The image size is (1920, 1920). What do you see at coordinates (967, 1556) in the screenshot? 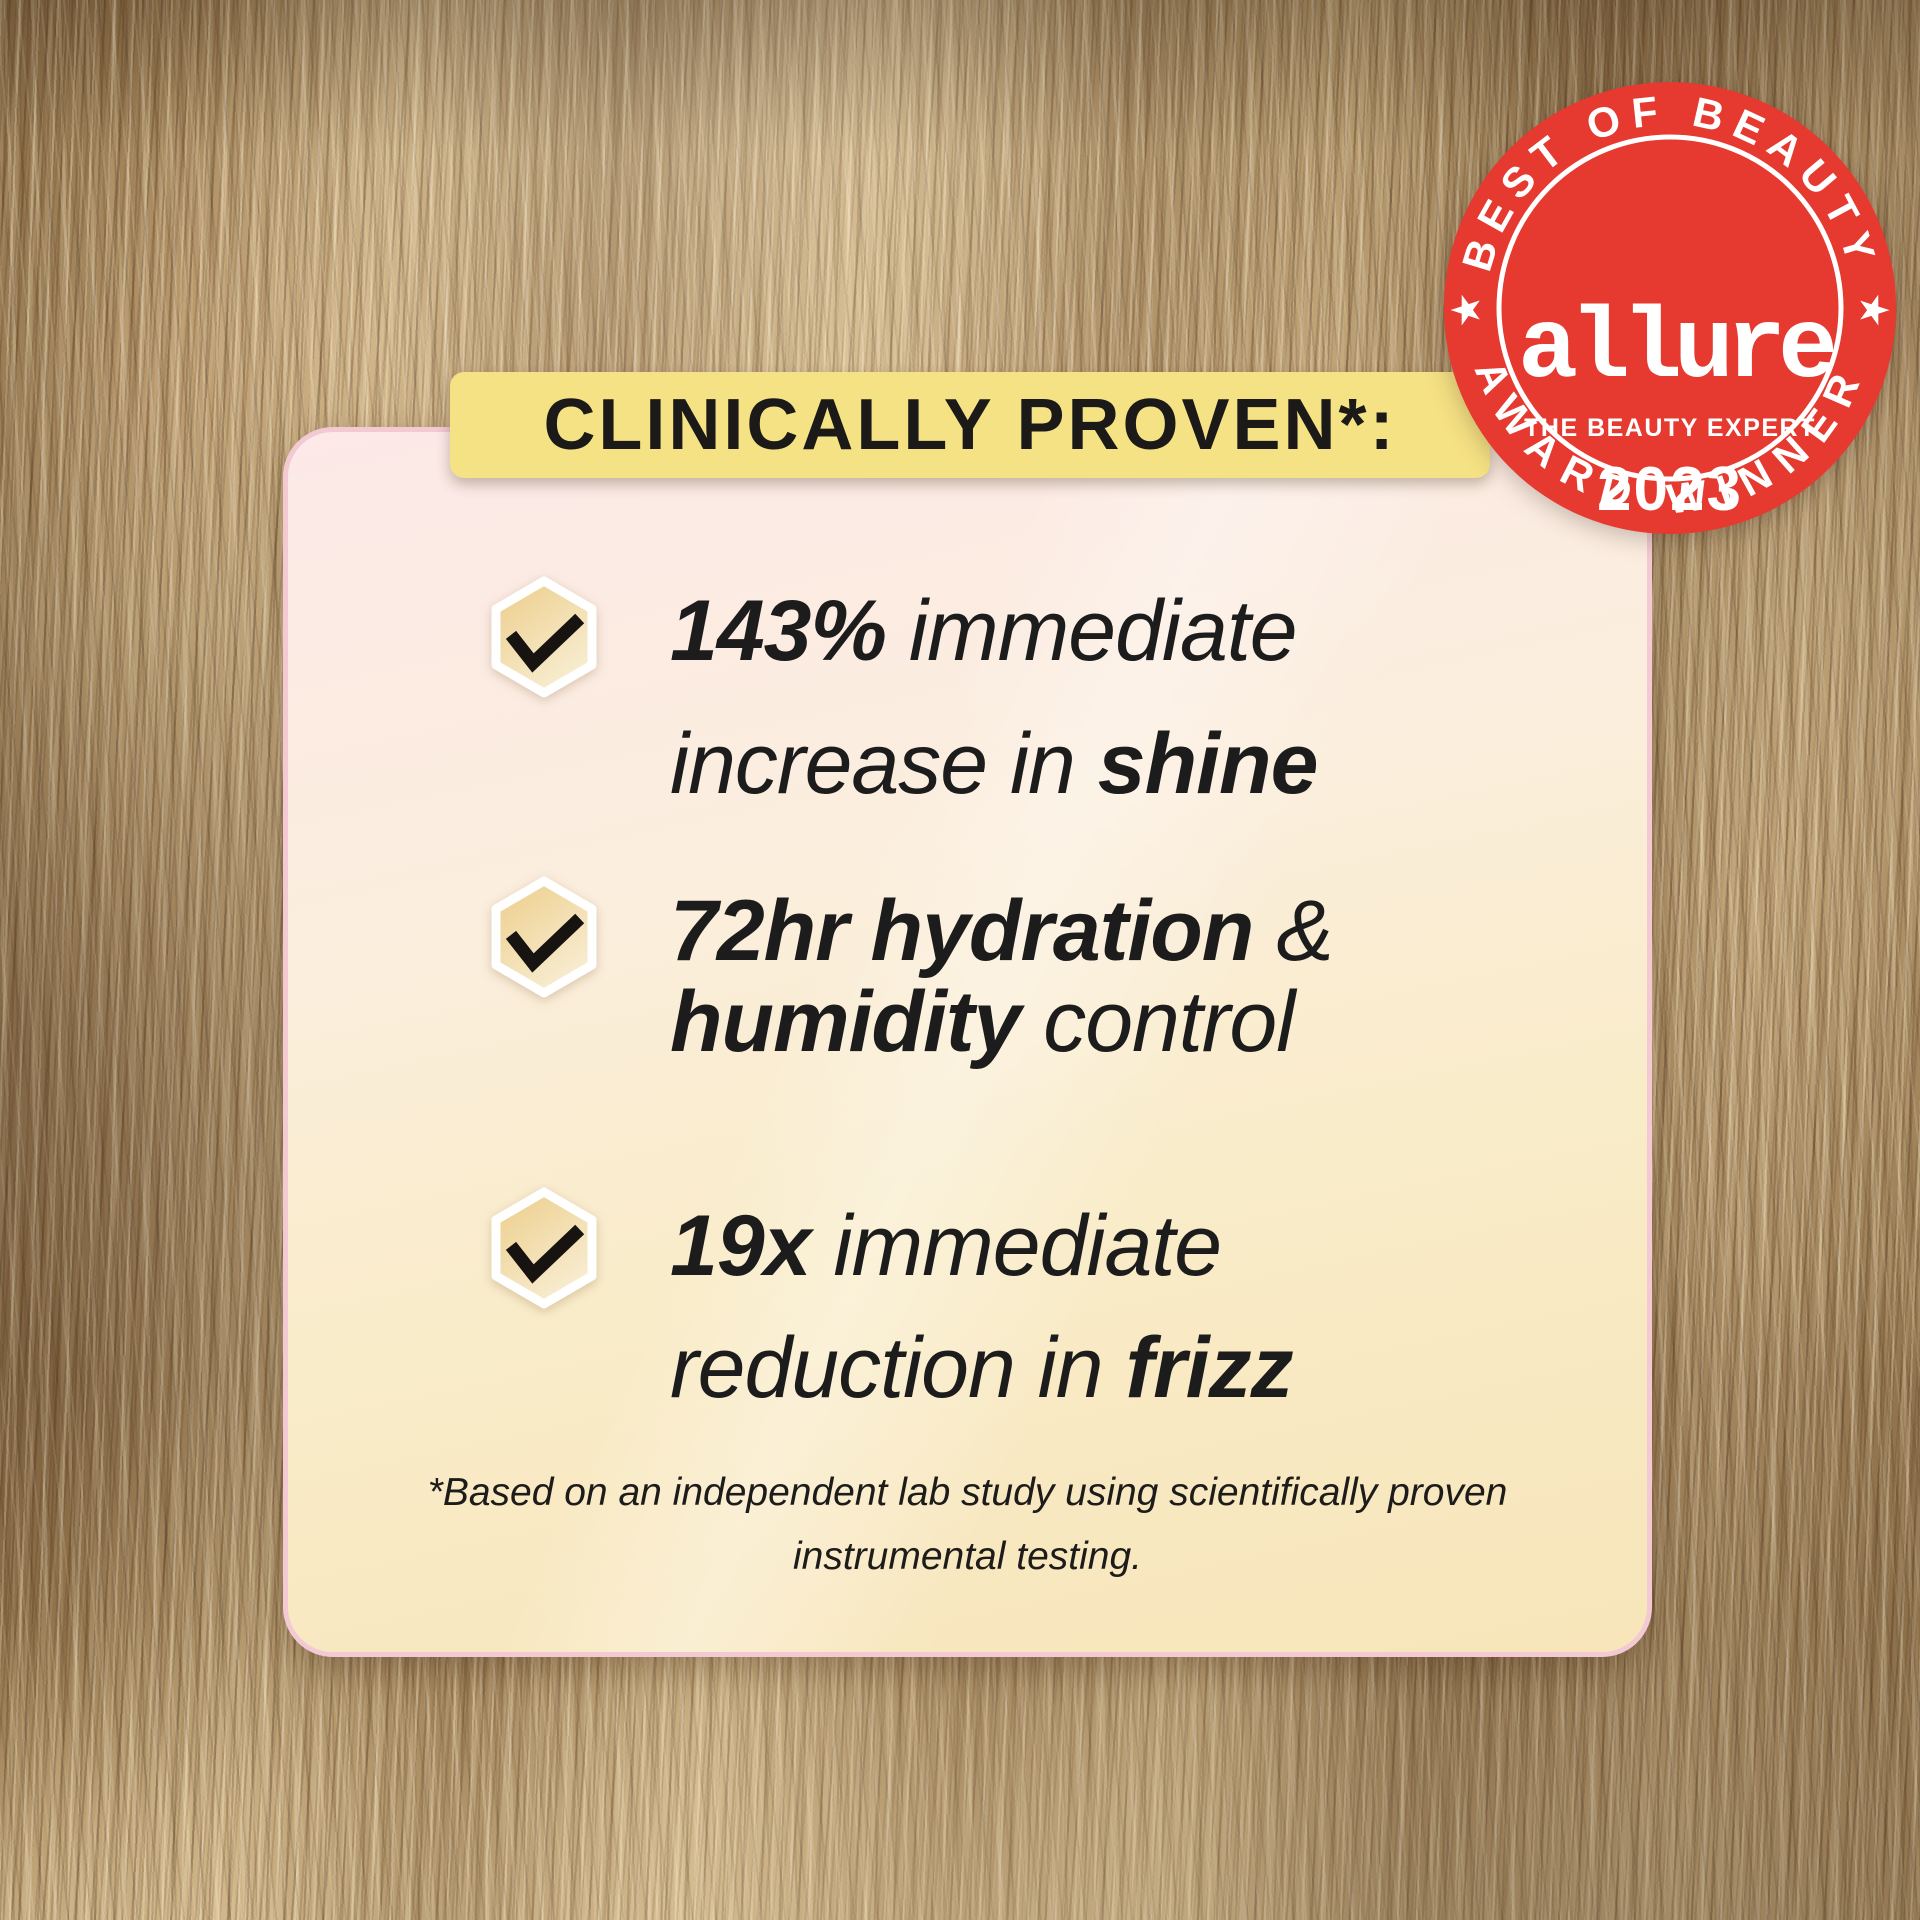
I see `footnote-line-2: instrumental testing.` at bounding box center [967, 1556].